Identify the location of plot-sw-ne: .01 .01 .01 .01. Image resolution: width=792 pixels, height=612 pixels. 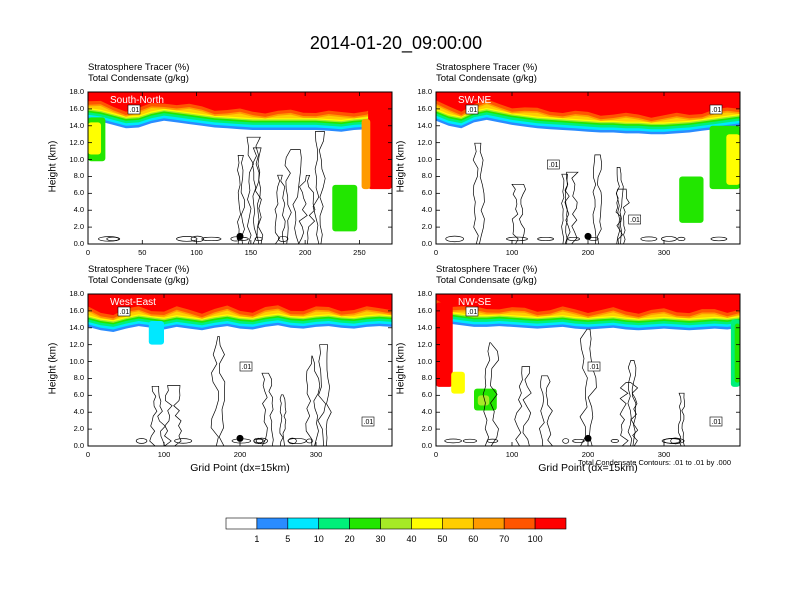
(588, 168).